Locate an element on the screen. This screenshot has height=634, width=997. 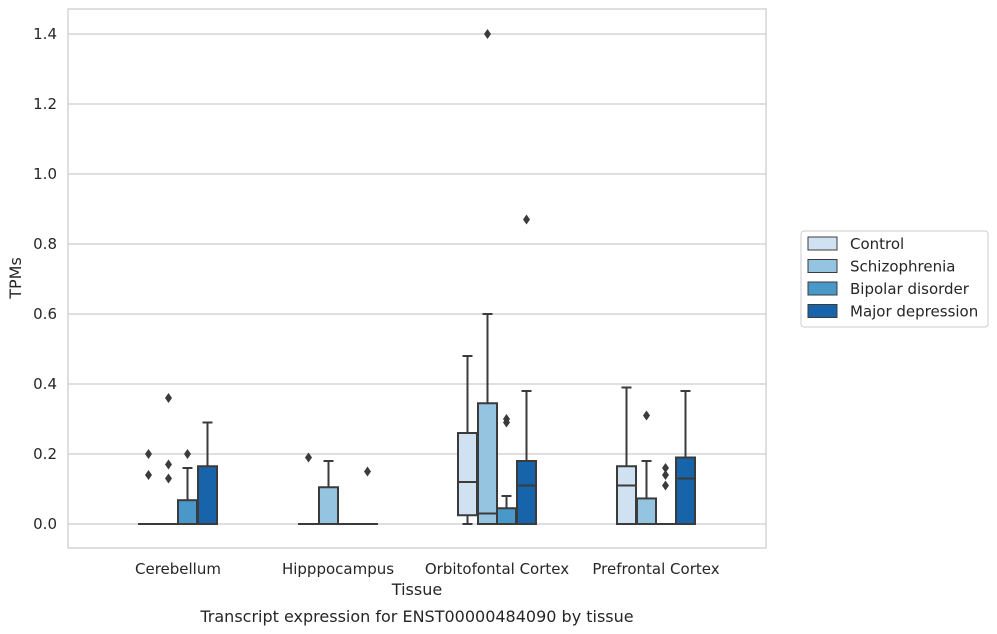
legend-label: Major depression is located at coordinates (914, 312).